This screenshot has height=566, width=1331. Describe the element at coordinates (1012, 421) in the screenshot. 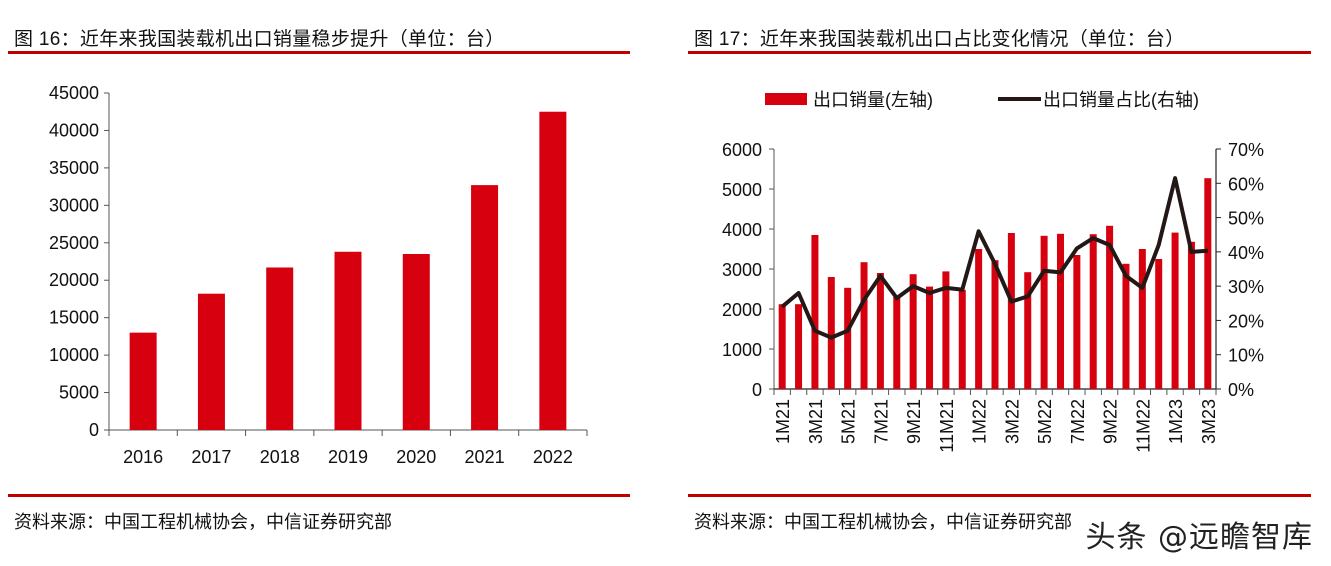

I see `x-tick-label: 3M22` at that location.